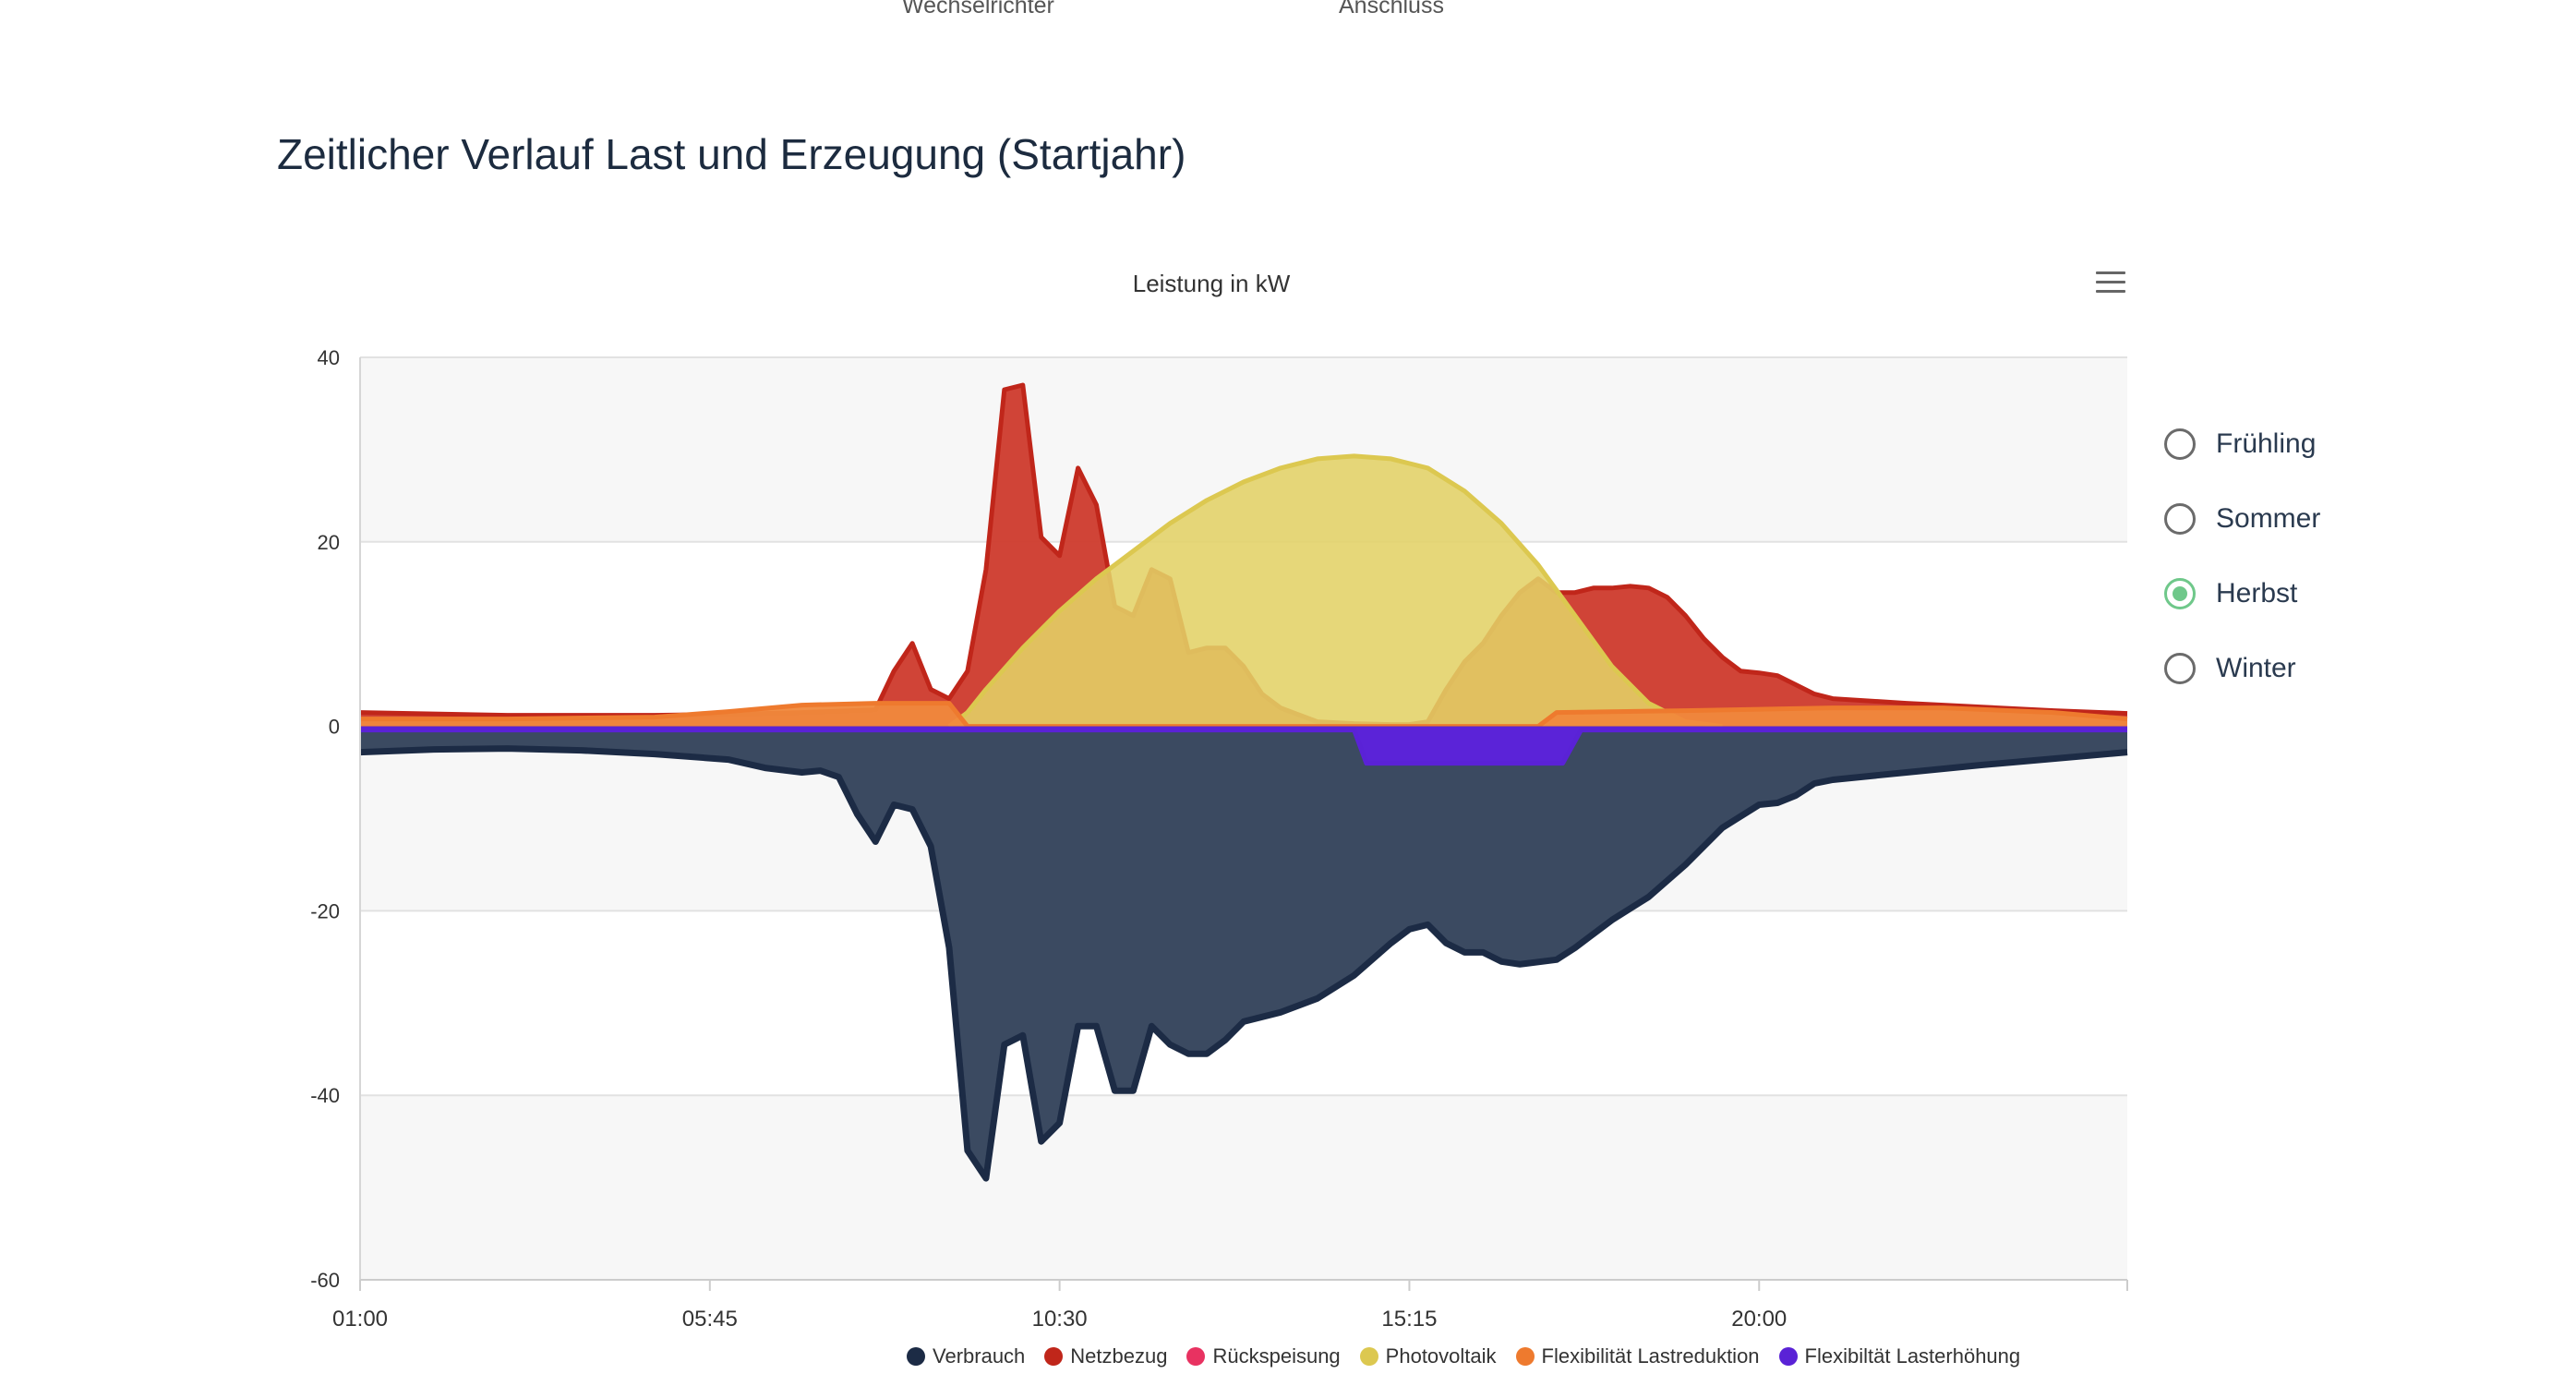  Describe the element at coordinates (2268, 518) in the screenshot. I see `season-label: Sommer` at that location.